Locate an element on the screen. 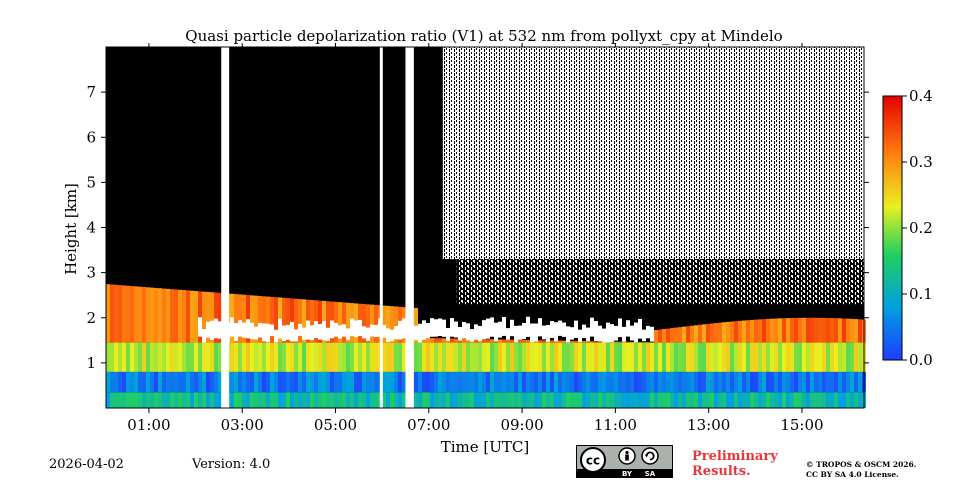 The image size is (960, 480). x-tick-label: 15:00 is located at coordinates (801, 425).